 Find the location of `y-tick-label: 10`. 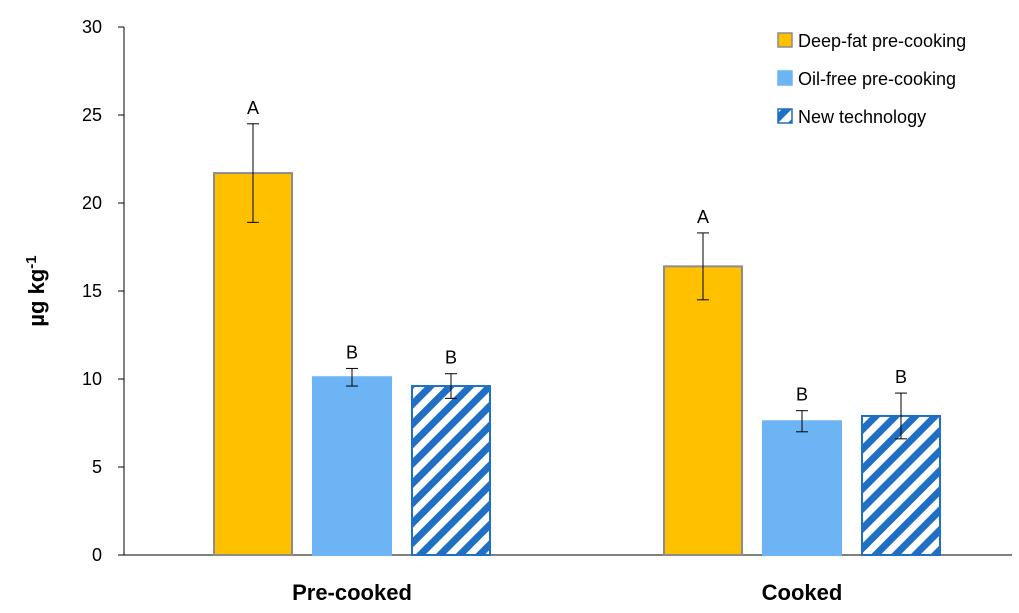

y-tick-label: 10 is located at coordinates (92, 379).